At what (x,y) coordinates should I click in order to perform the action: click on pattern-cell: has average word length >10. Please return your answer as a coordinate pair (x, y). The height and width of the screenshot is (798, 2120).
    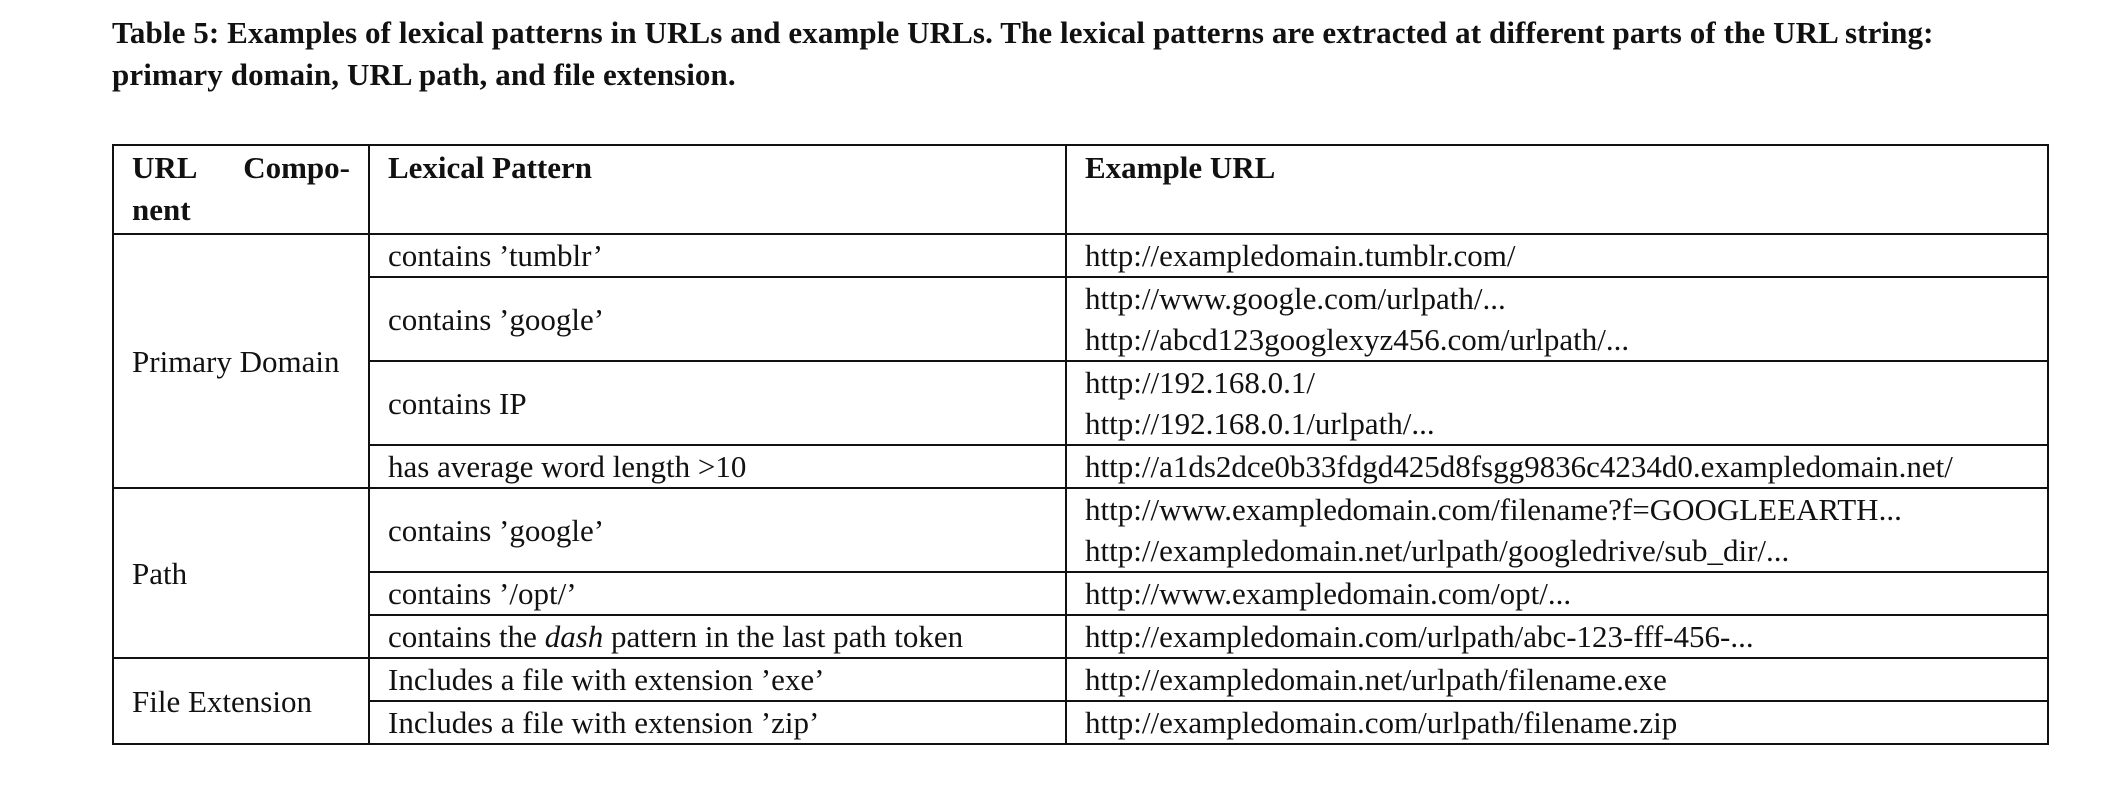
    Looking at the image, I should click on (717, 466).